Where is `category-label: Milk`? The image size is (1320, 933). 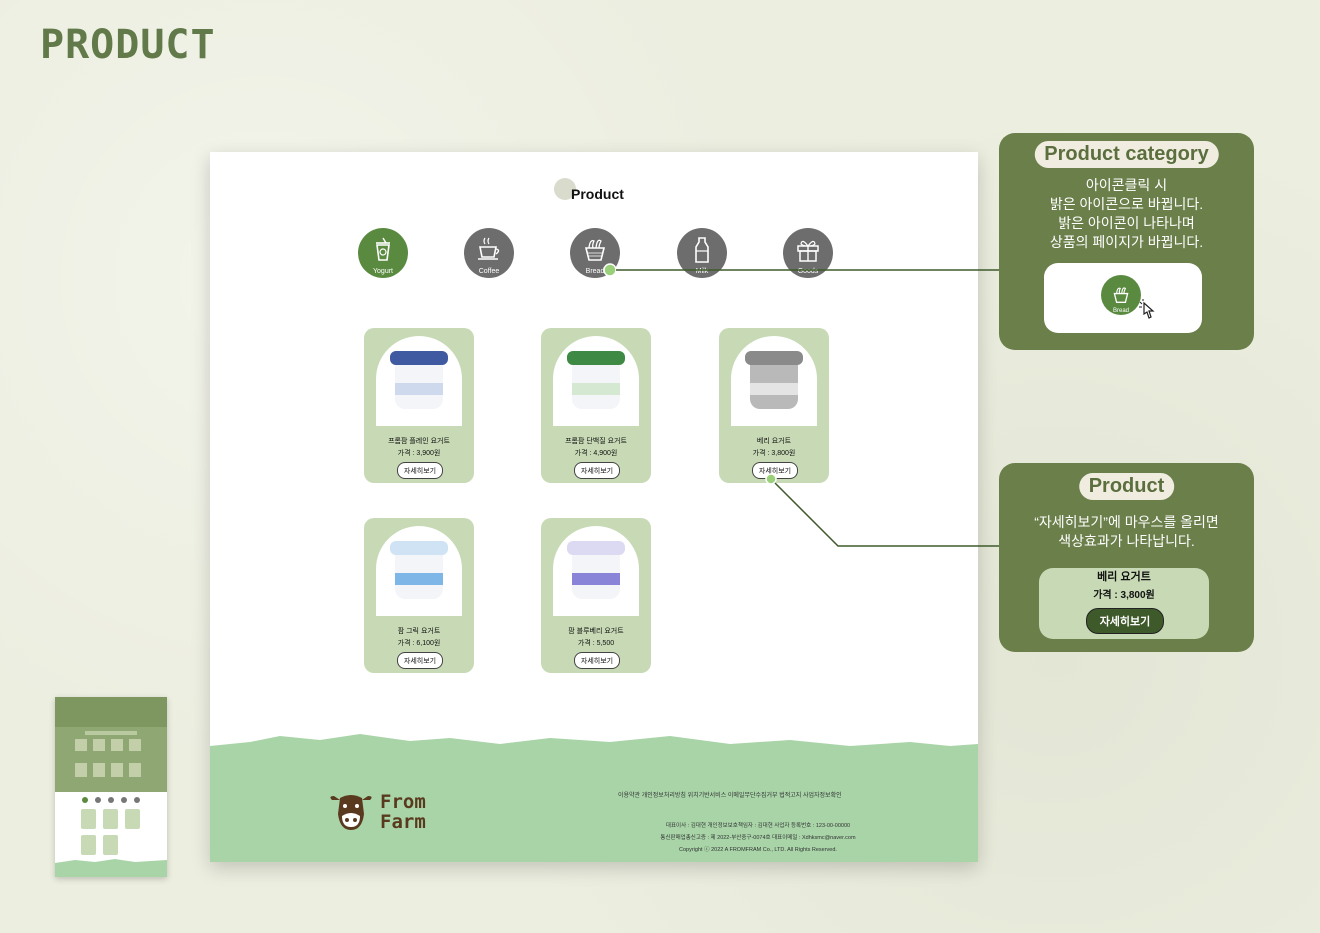
category-label: Milk is located at coordinates (702, 271).